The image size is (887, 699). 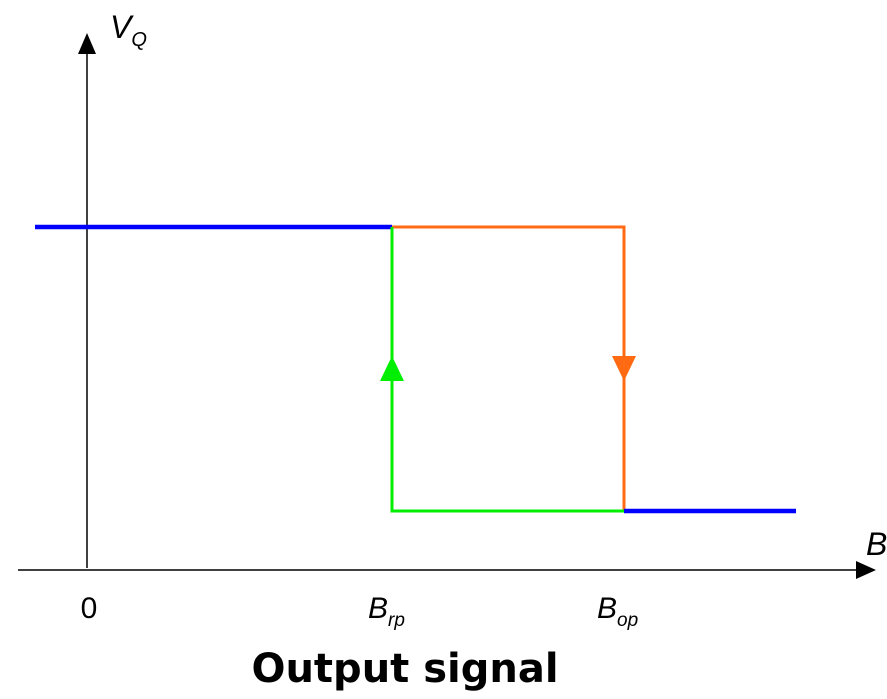 I want to click on x-axis-label: B, so click(x=876, y=544).